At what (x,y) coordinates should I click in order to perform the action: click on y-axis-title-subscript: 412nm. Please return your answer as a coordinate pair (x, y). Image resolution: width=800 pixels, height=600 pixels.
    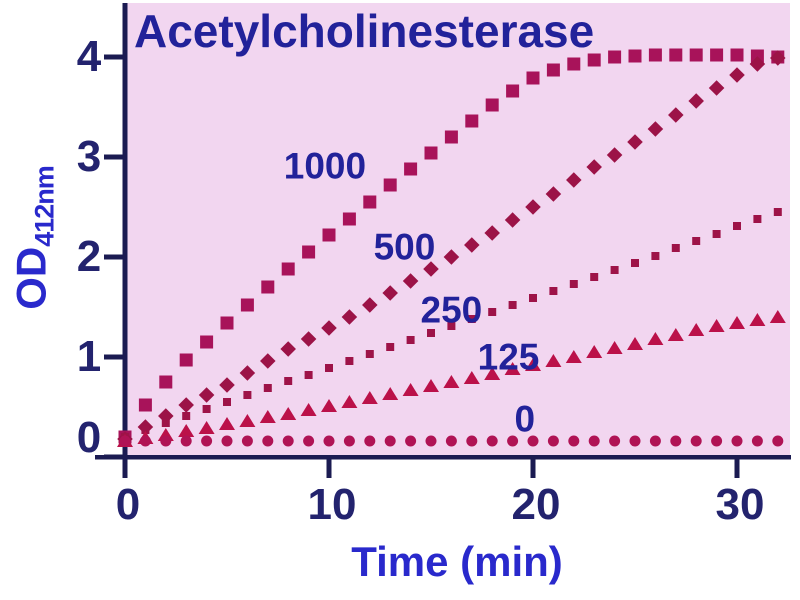
    Looking at the image, I should click on (44, 206).